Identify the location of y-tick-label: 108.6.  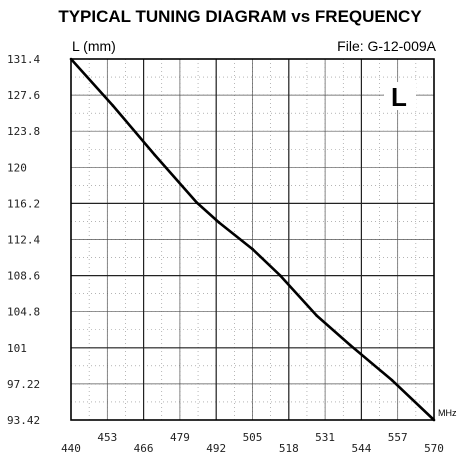
(23, 276).